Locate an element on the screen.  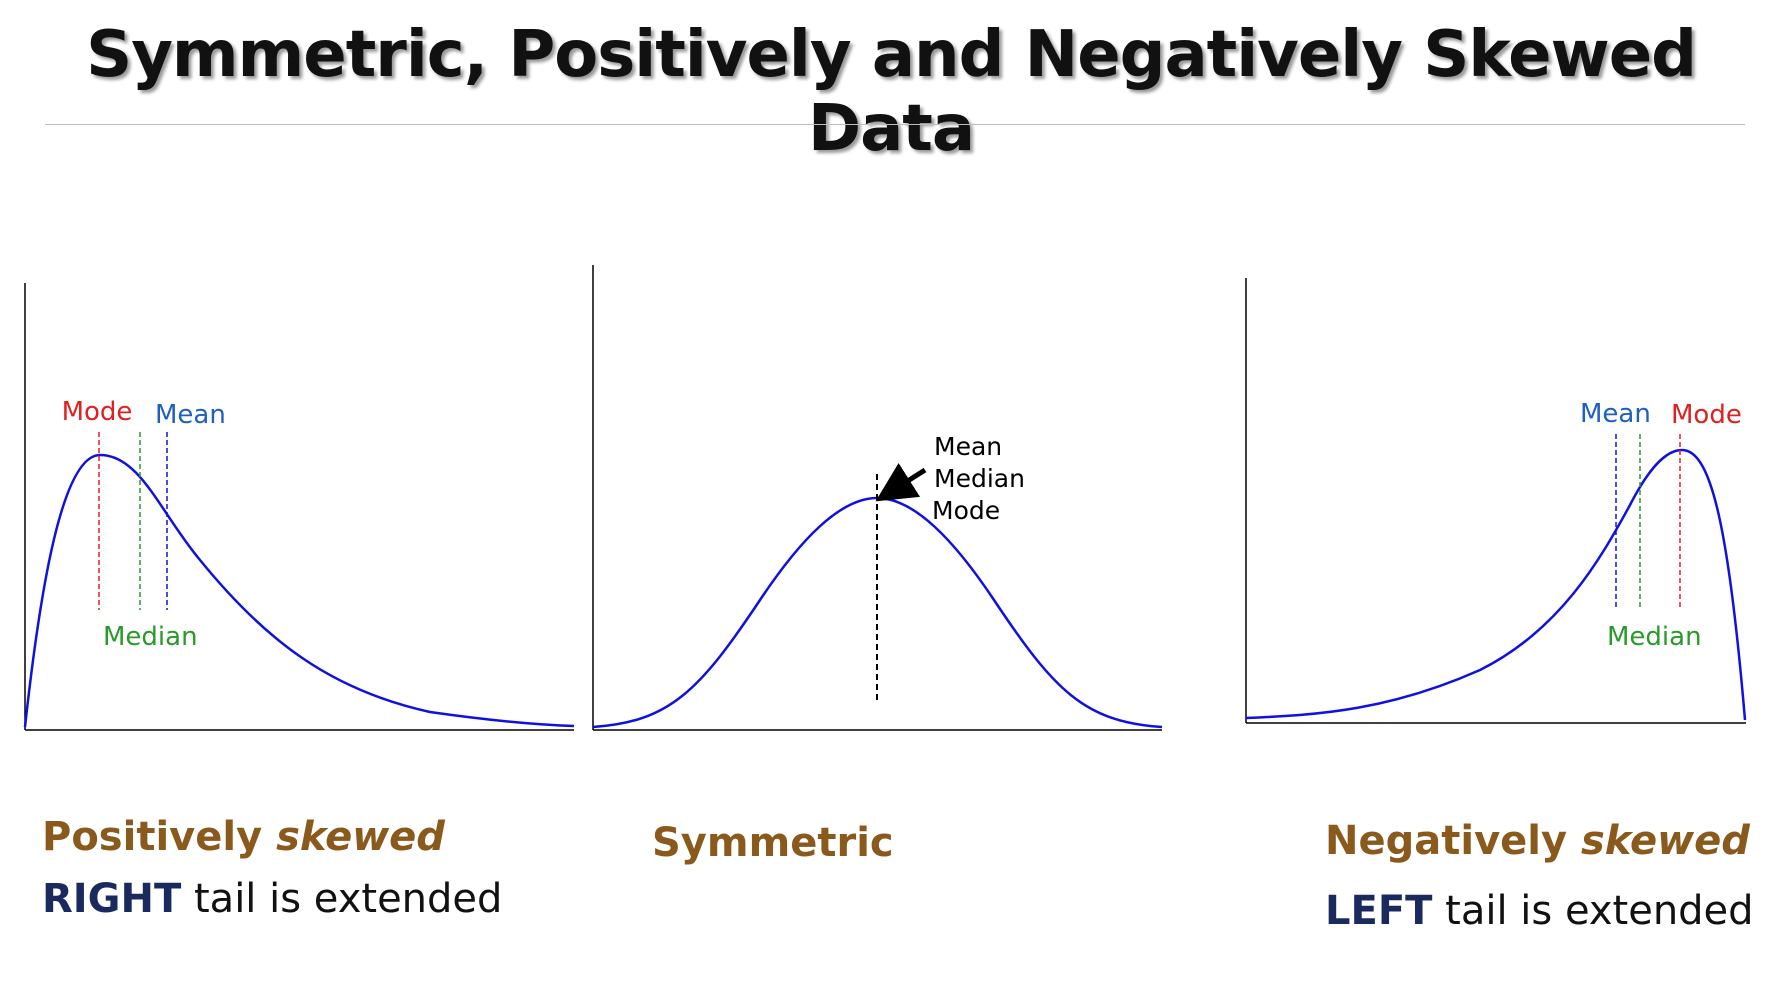
positive-subcaption-bold: RIGHT is located at coordinates (112, 899).